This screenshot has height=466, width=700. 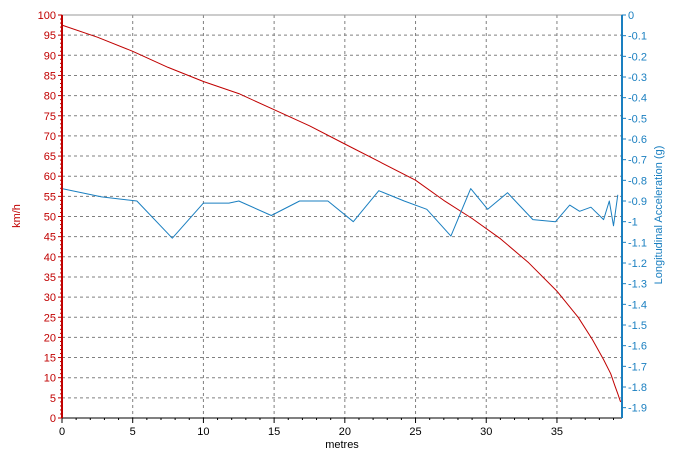 I want to click on acceleration-series-line, so click(x=340, y=213).